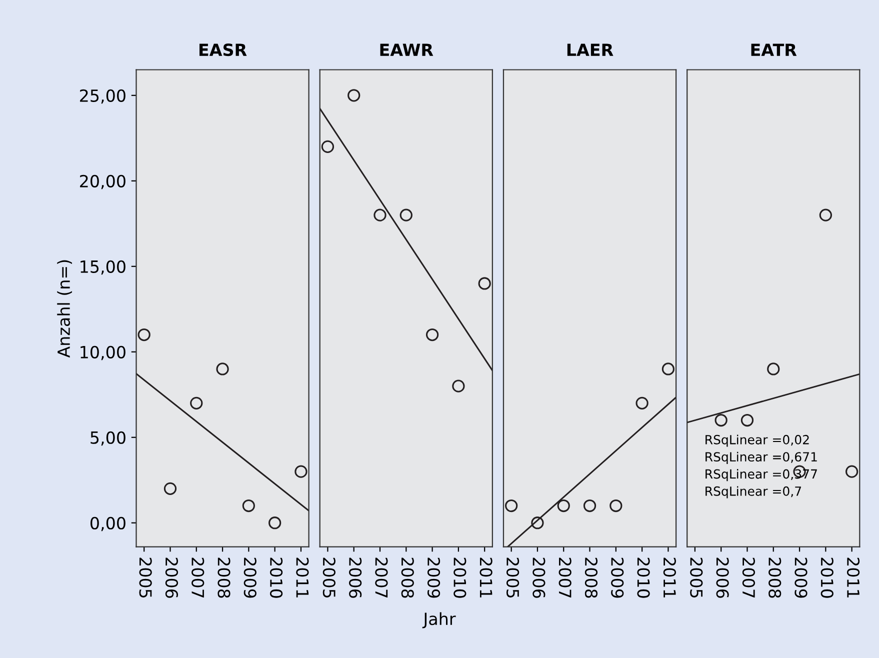 This screenshot has width=879, height=658. I want to click on chart-title: EAWR, so click(407, 50).